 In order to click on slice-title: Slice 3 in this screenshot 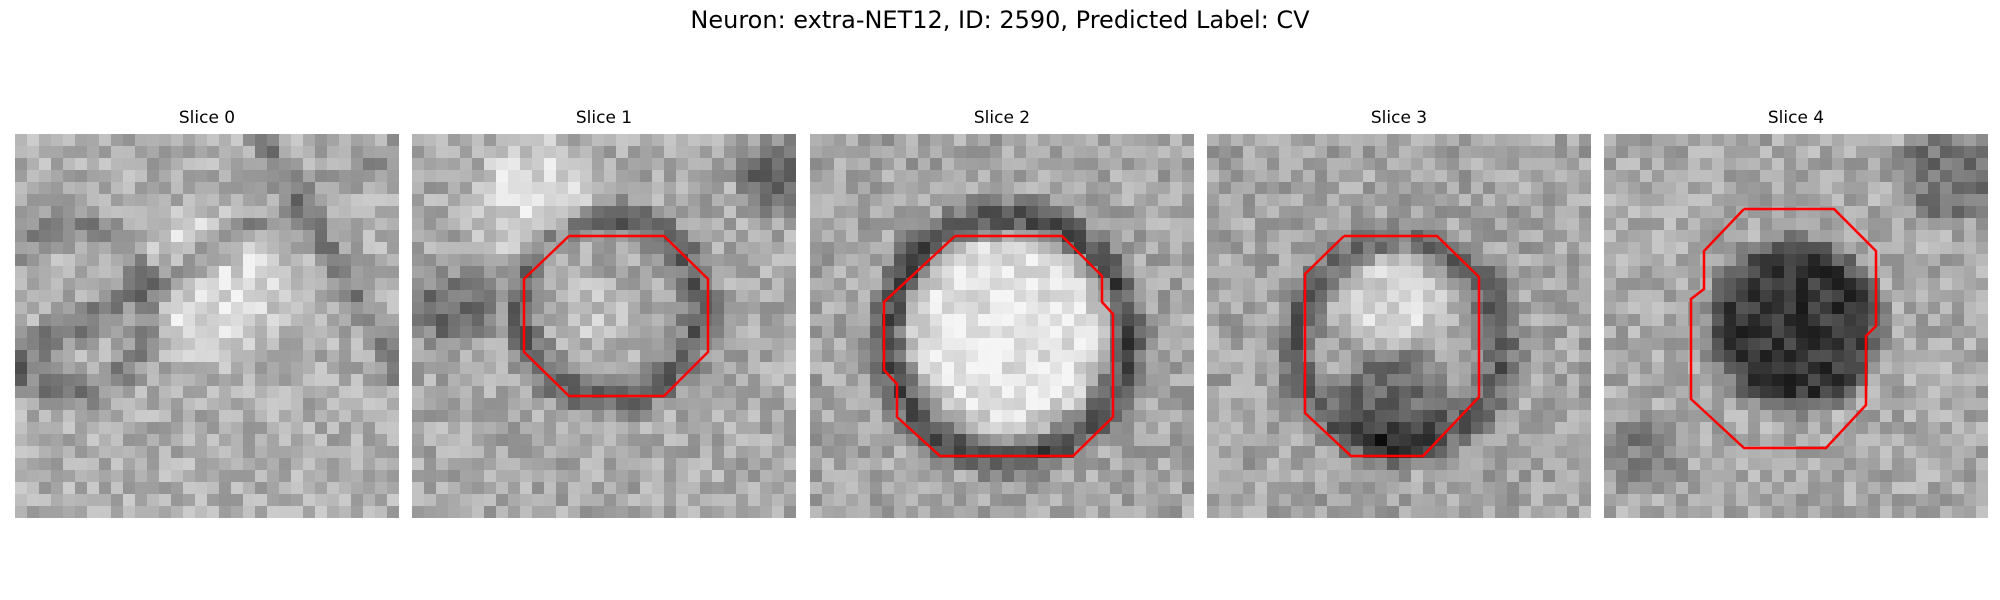, I will do `click(1399, 118)`.